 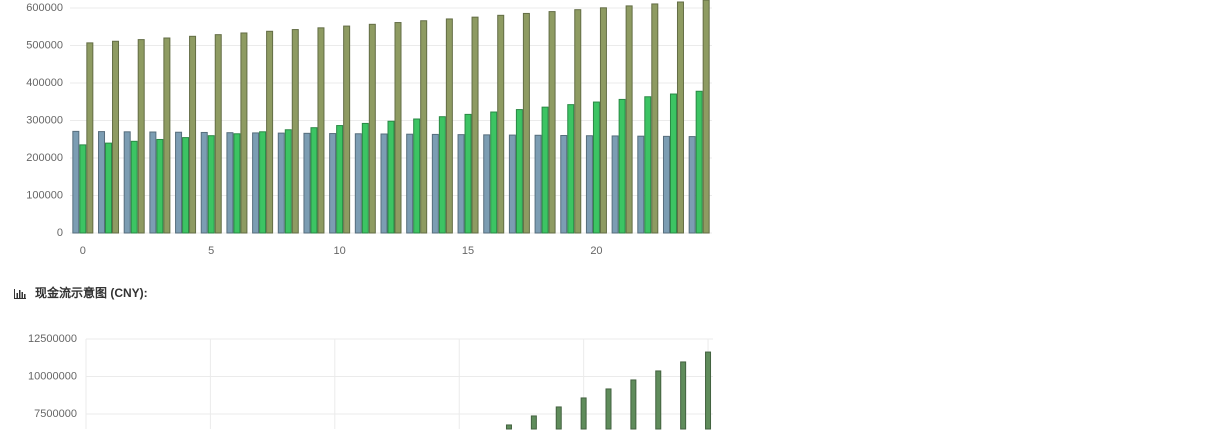 What do you see at coordinates (44, 83) in the screenshot?
I see `y-tick-label: 400000` at bounding box center [44, 83].